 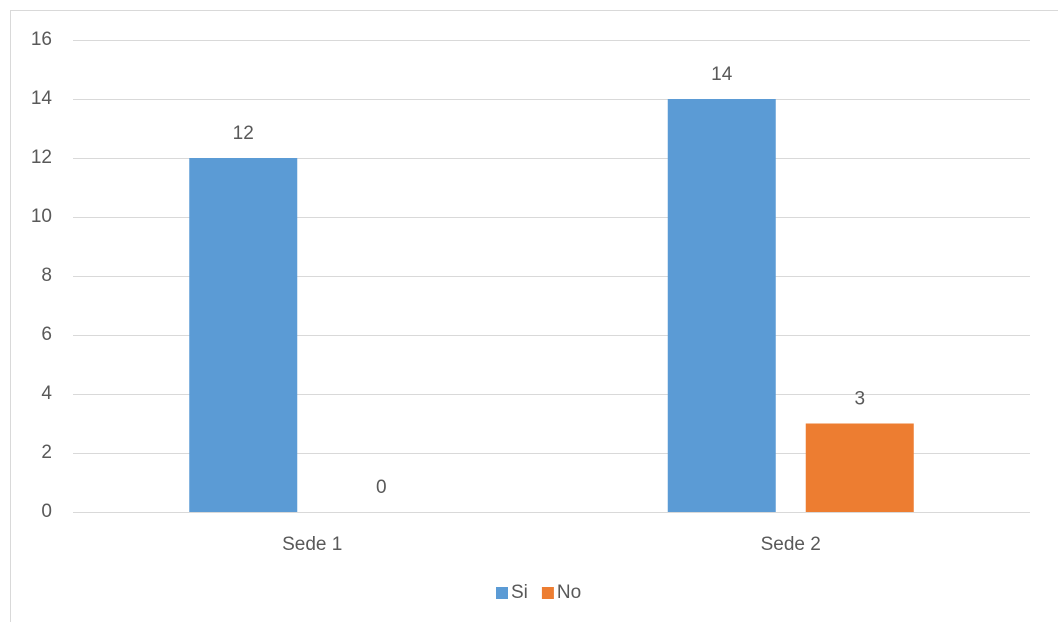 What do you see at coordinates (41, 216) in the screenshot?
I see `y-tick-label: 10` at bounding box center [41, 216].